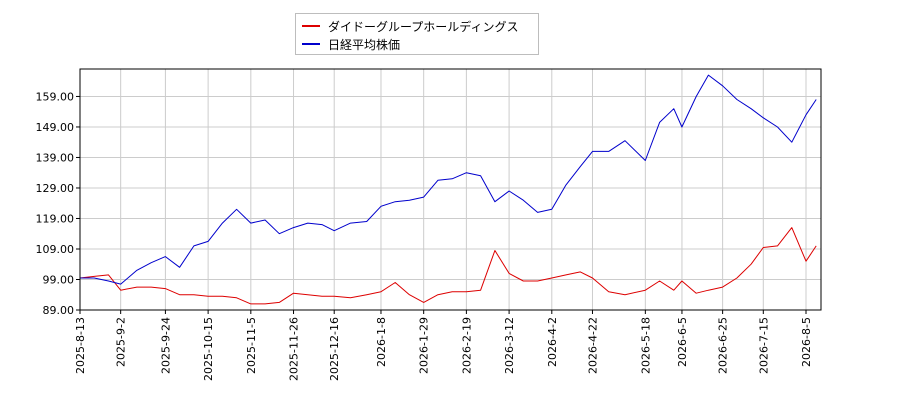 Image resolution: width=900 pixels, height=400 pixels. Describe the element at coordinates (55, 127) in the screenshot. I see `y-tick-label: 149.00` at that location.